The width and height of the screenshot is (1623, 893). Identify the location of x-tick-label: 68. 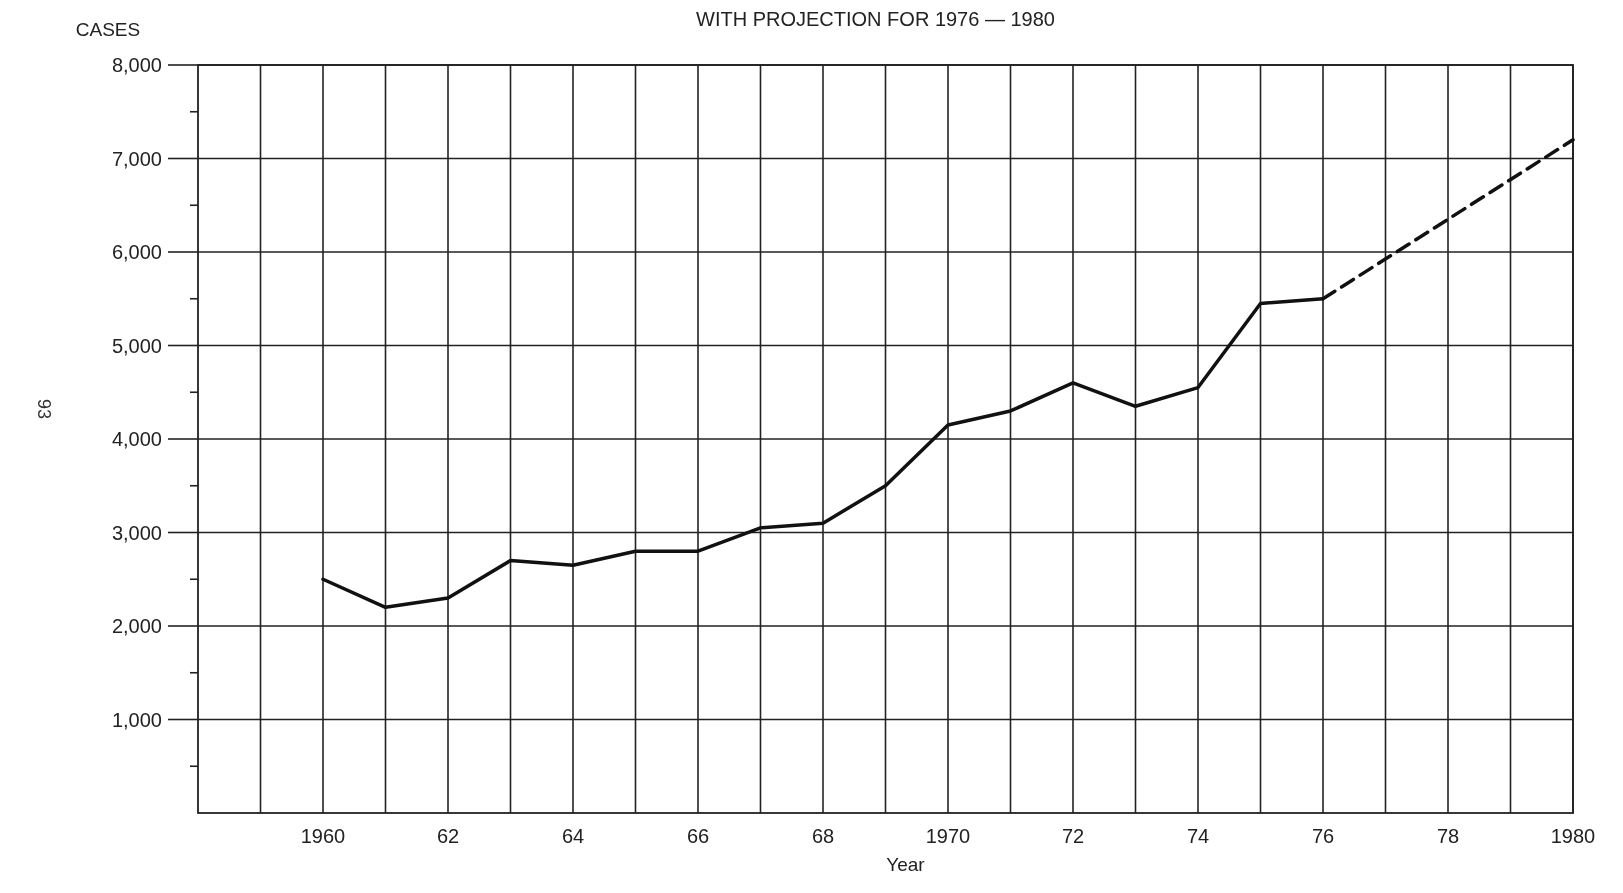
(823, 836).